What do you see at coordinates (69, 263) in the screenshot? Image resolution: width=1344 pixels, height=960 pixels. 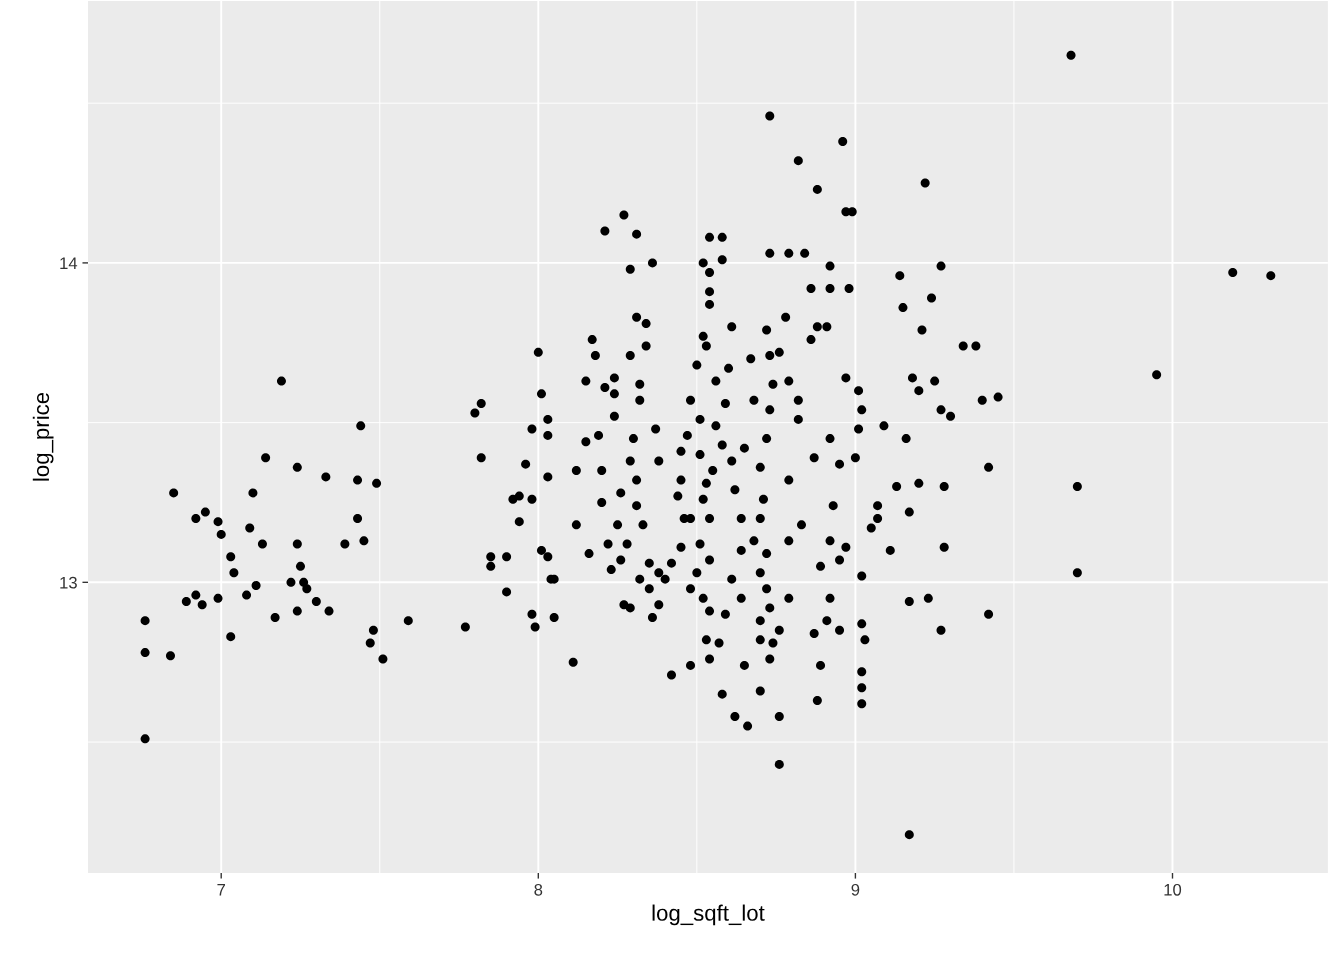 I see `y-tick-label: 14` at bounding box center [69, 263].